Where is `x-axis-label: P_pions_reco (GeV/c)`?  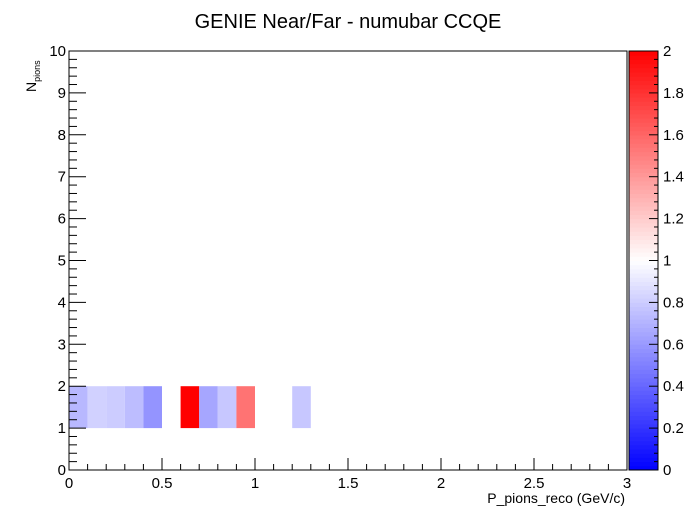 x-axis-label: P_pions_reco (GeV/c) is located at coordinates (556, 498).